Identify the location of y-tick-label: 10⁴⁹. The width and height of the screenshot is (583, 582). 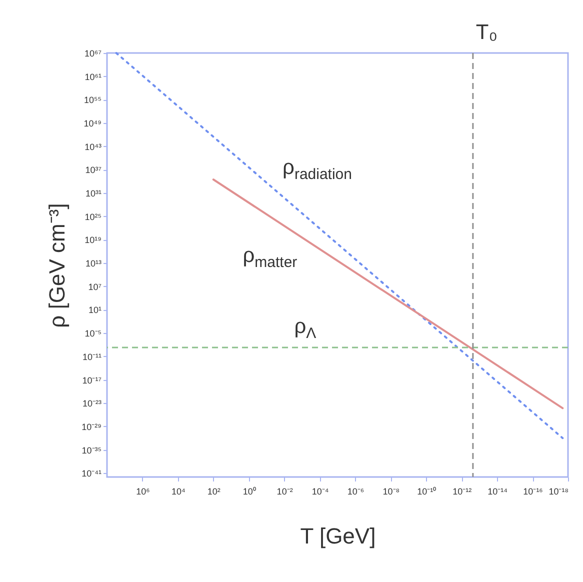
(93, 123).